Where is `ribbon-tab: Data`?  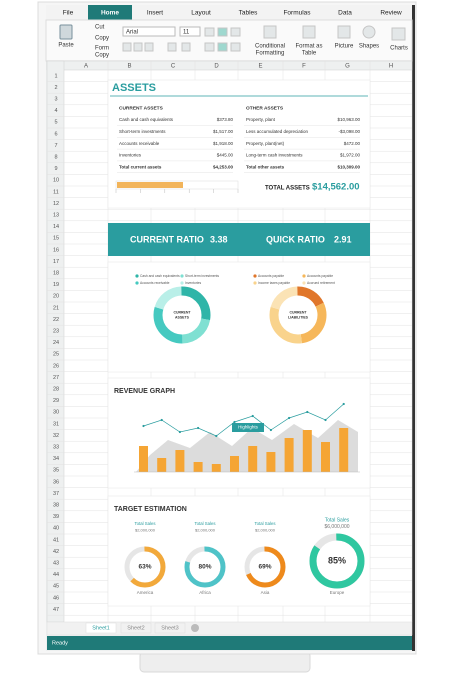
ribbon-tab: Data is located at coordinates (345, 13).